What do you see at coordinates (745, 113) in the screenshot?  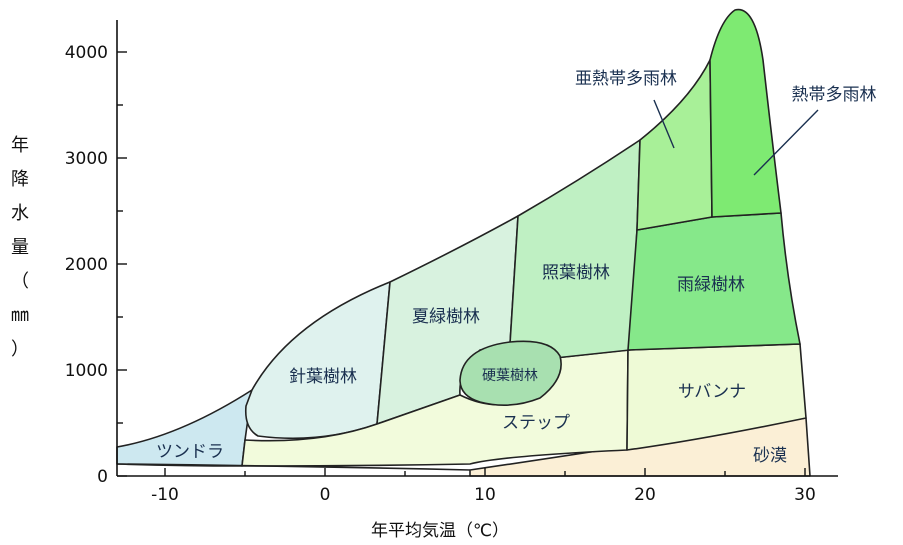 I see `region-tropical` at bounding box center [745, 113].